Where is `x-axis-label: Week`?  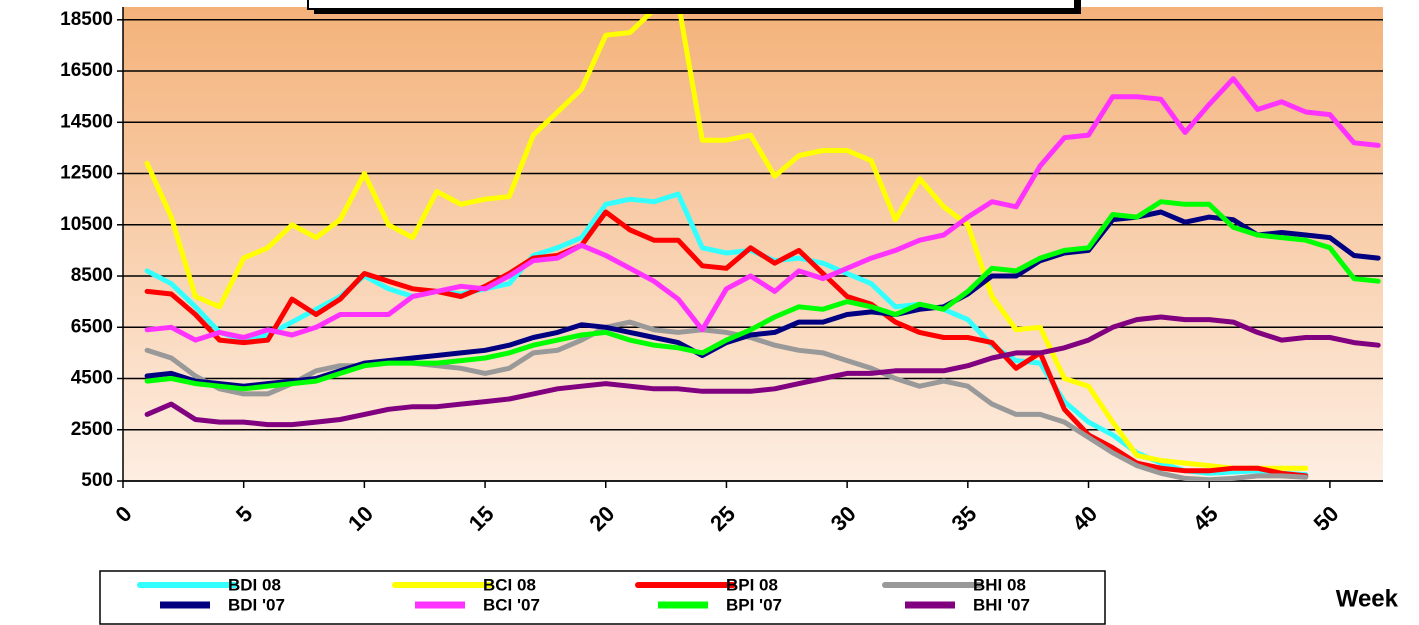 x-axis-label: Week is located at coordinates (1367, 598).